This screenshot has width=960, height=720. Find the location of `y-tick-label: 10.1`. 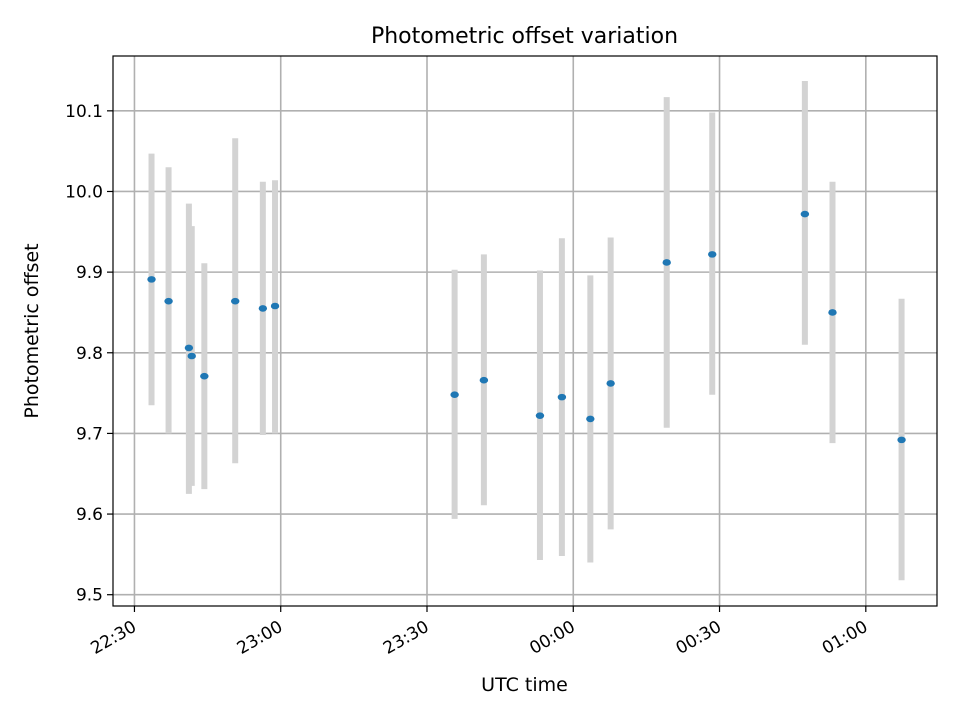

y-tick-label: 10.1 is located at coordinates (84, 112).